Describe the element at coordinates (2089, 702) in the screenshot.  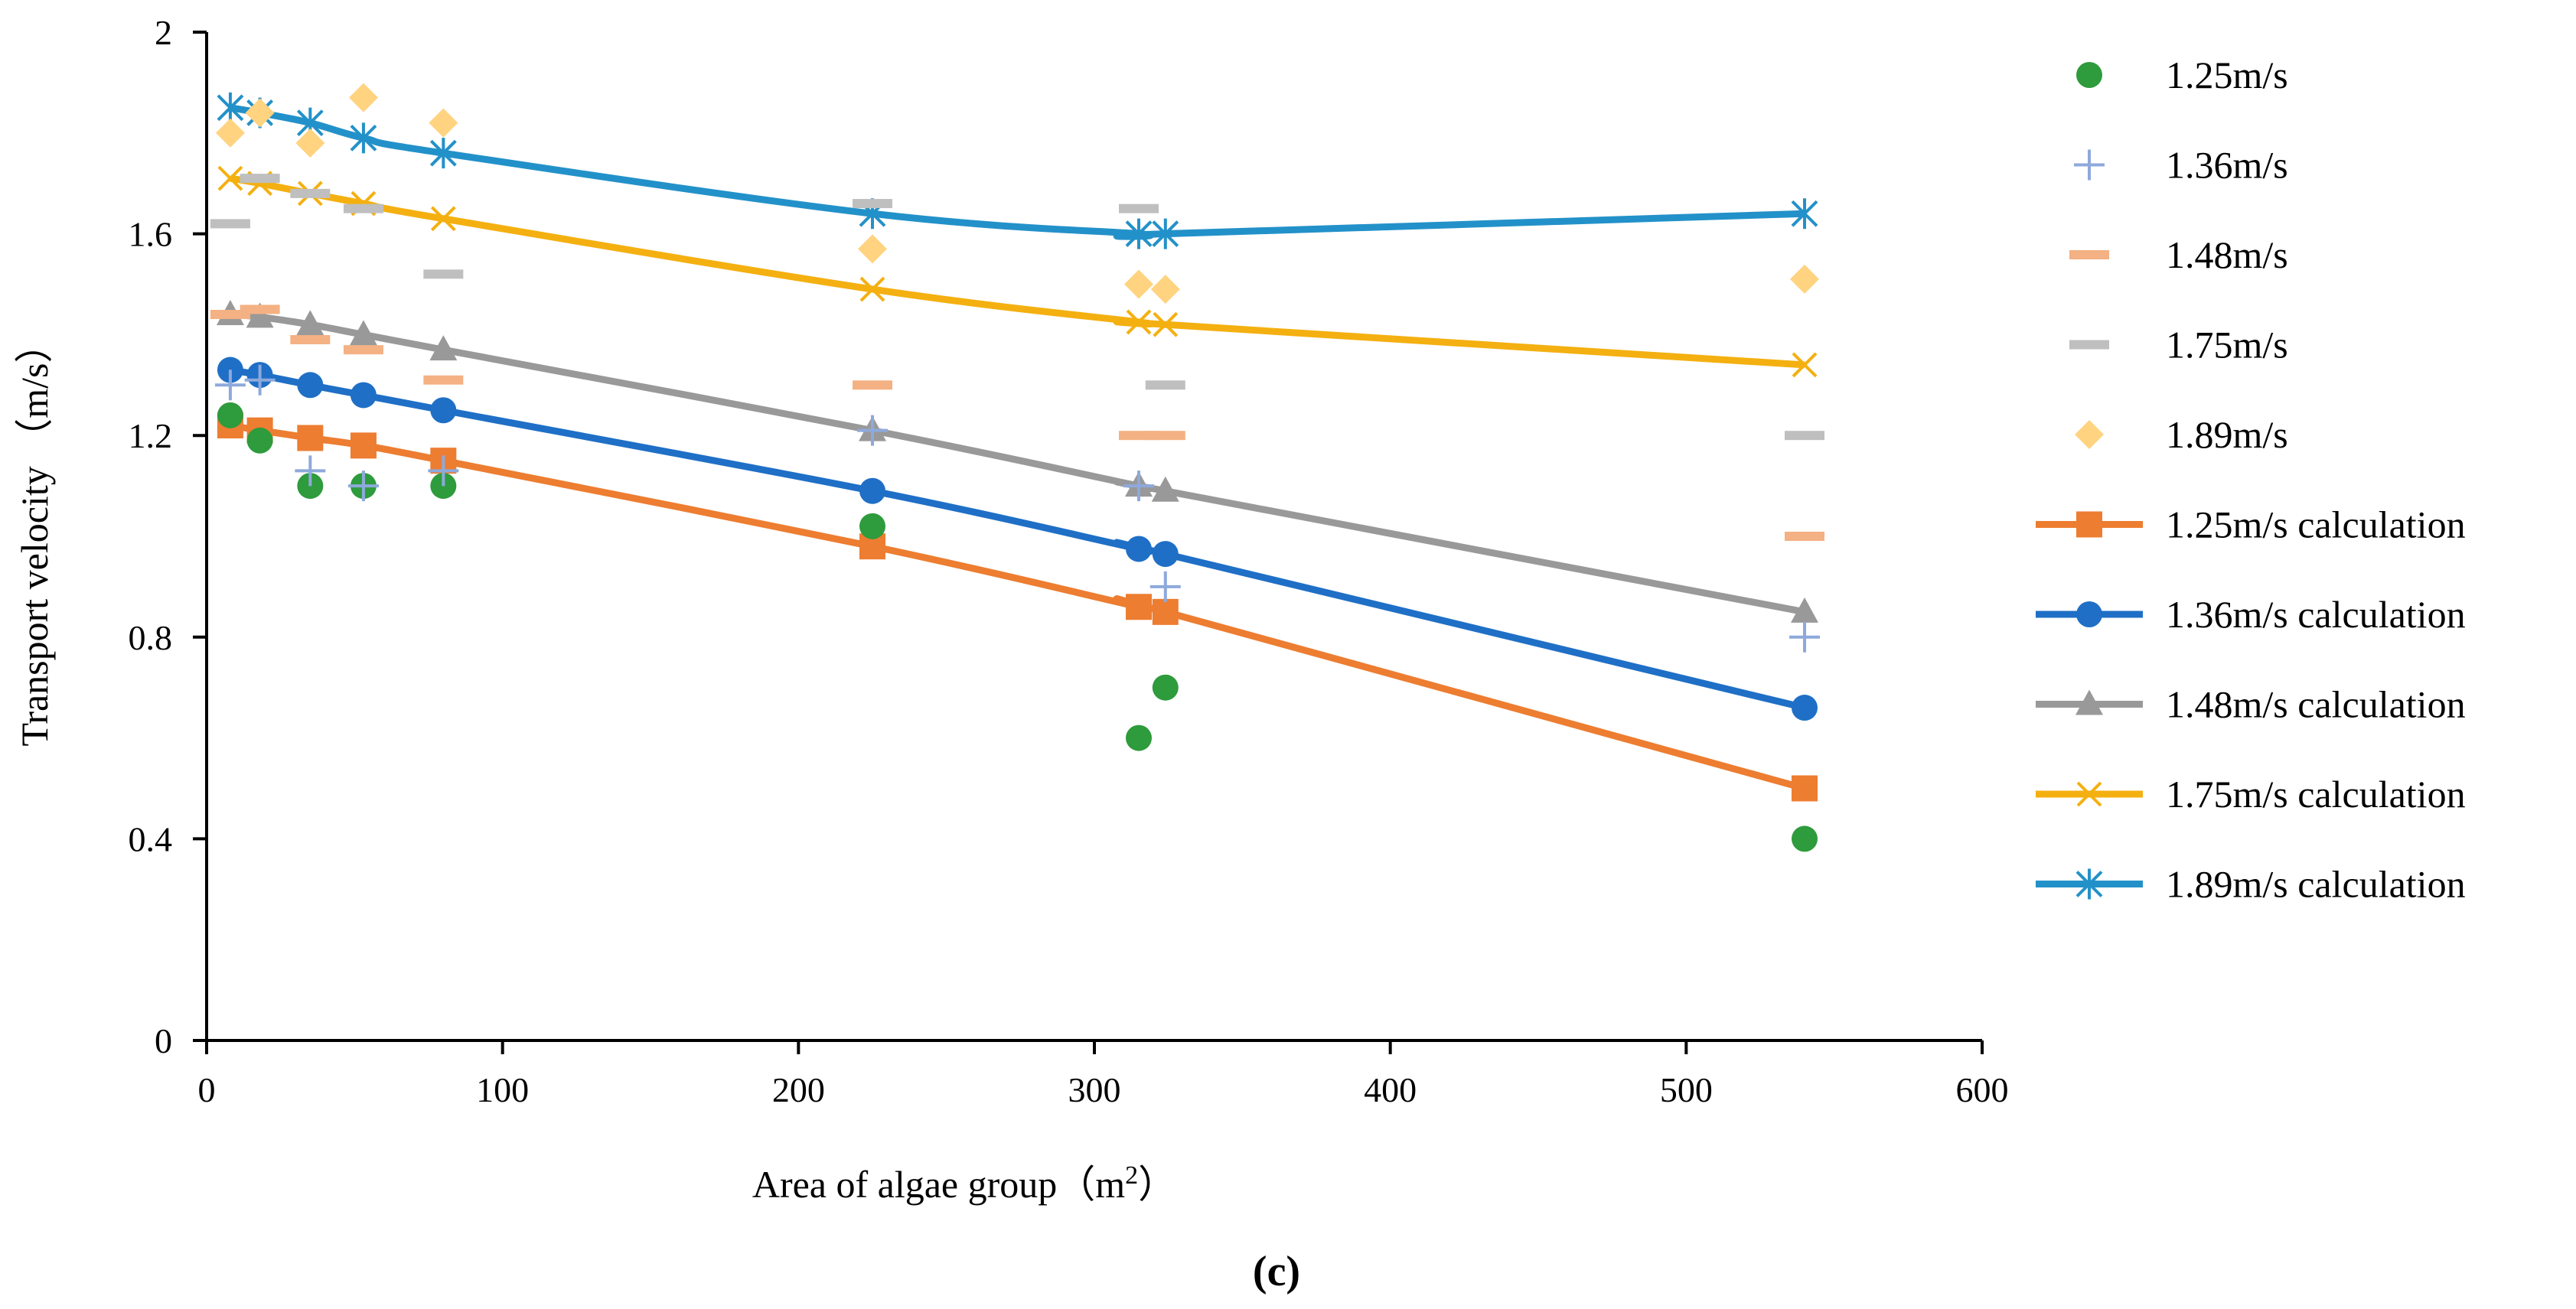
I see `legend-marker-1-48m-s-calculation` at that location.